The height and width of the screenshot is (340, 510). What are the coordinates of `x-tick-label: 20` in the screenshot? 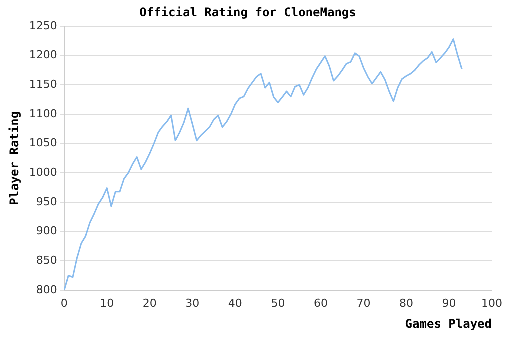 It's located at (149, 303).